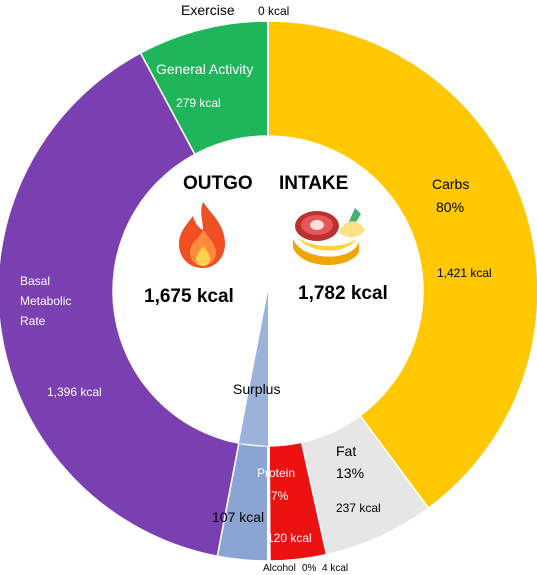  What do you see at coordinates (189, 296) in the screenshot?
I see `outgo-total: 1,675 kcal` at bounding box center [189, 296].